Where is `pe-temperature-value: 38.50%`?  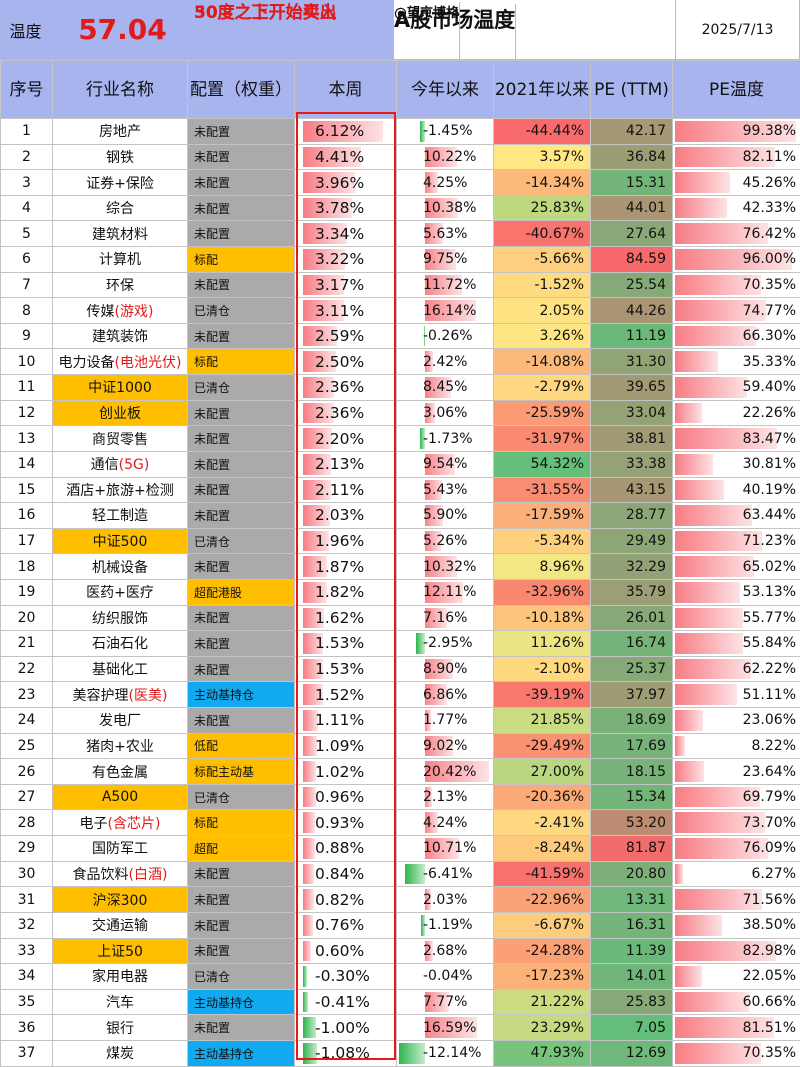 pe-temperature-value: 38.50% is located at coordinates (736, 925).